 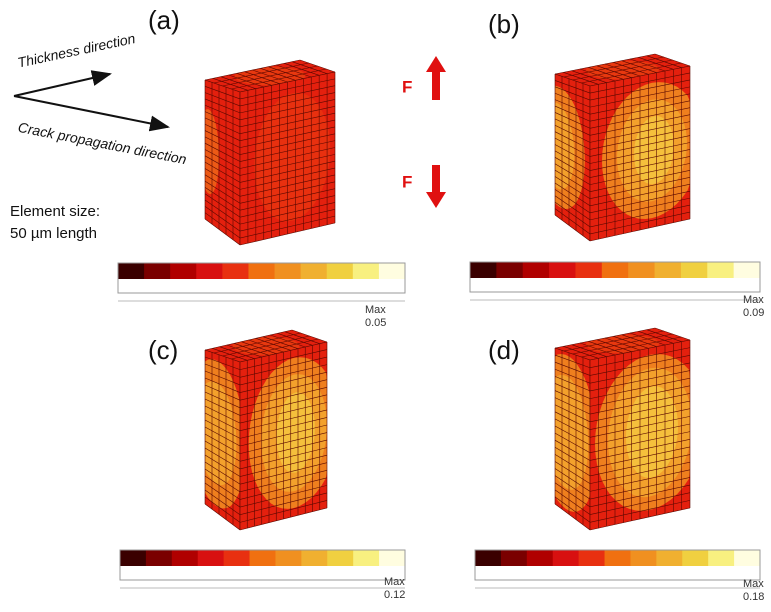 What do you see at coordinates (53, 233) in the screenshot?
I see `element-length: 50 µm length` at bounding box center [53, 233].